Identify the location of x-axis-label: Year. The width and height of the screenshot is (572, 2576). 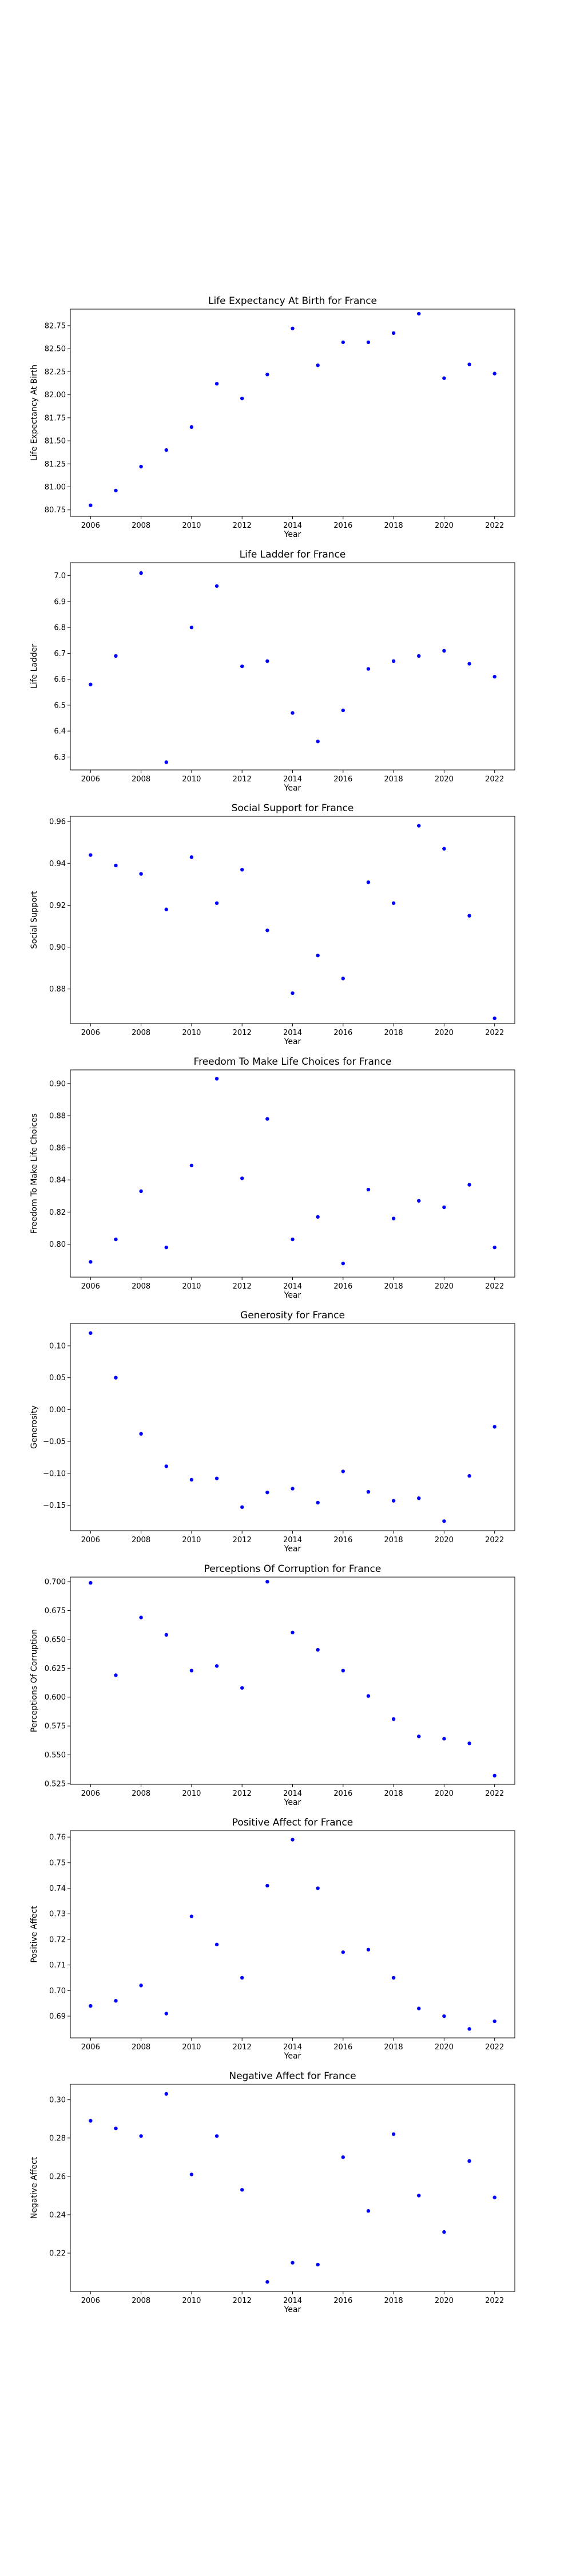
(292, 534).